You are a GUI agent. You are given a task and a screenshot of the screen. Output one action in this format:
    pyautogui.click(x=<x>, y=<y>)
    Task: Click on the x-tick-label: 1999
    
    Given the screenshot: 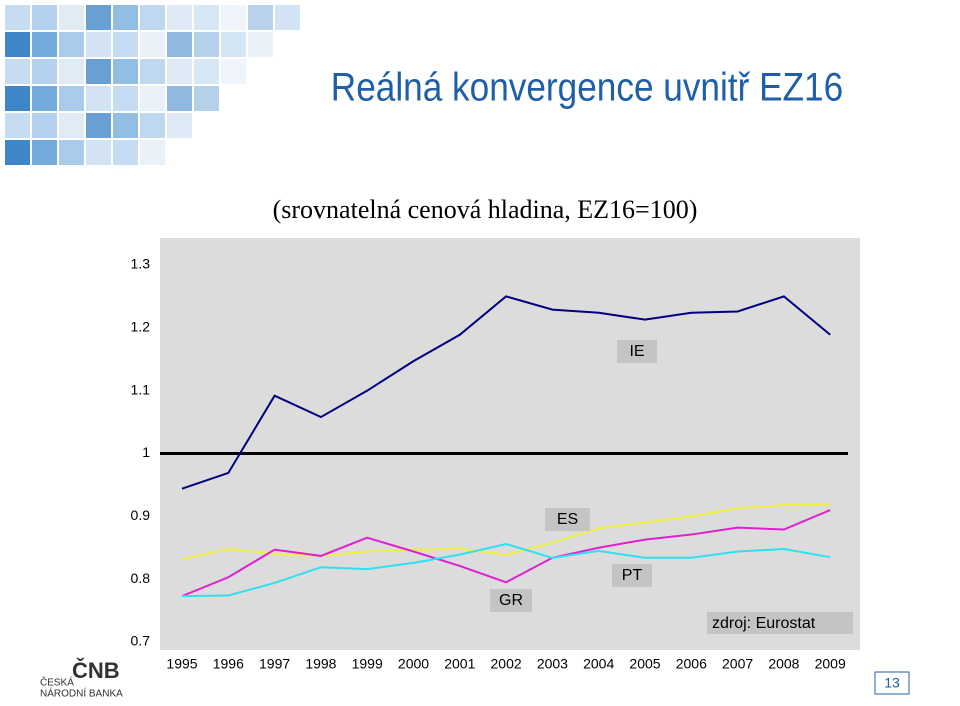 What is the action you would take?
    pyautogui.click(x=367, y=664)
    